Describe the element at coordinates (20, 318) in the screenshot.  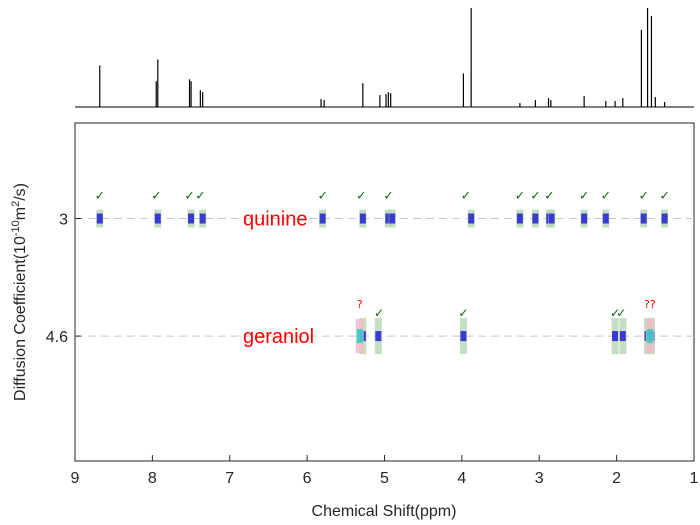
I see `y-axis-title-part1: Diffusion Coefficient(10` at that location.